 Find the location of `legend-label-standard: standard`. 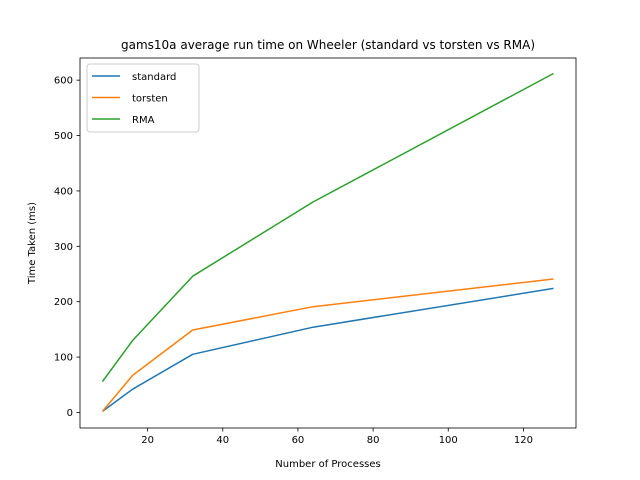

legend-label-standard: standard is located at coordinates (154, 77).